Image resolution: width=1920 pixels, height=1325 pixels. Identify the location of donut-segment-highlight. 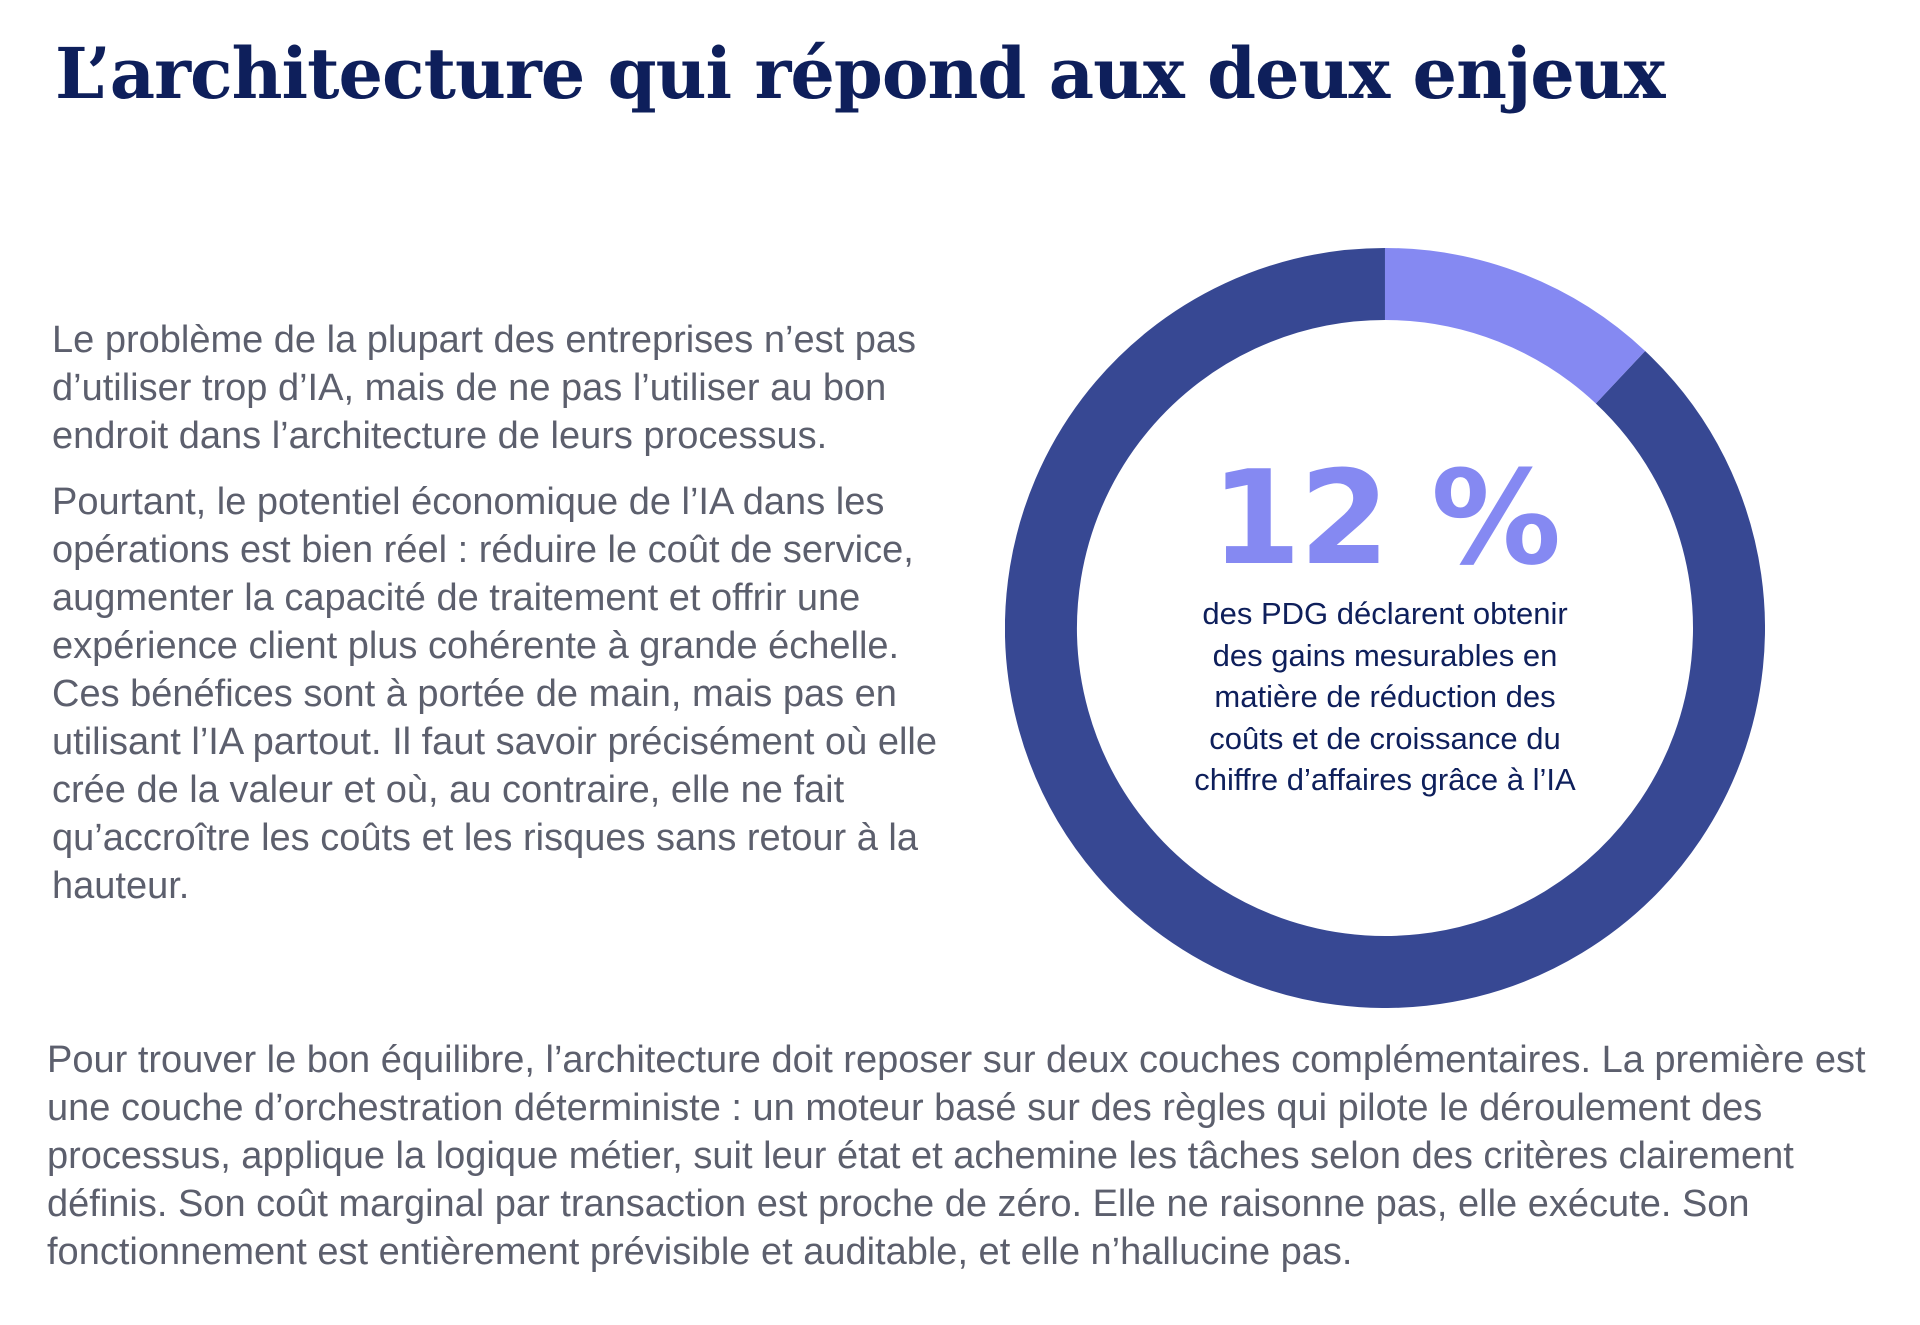
(1515, 326).